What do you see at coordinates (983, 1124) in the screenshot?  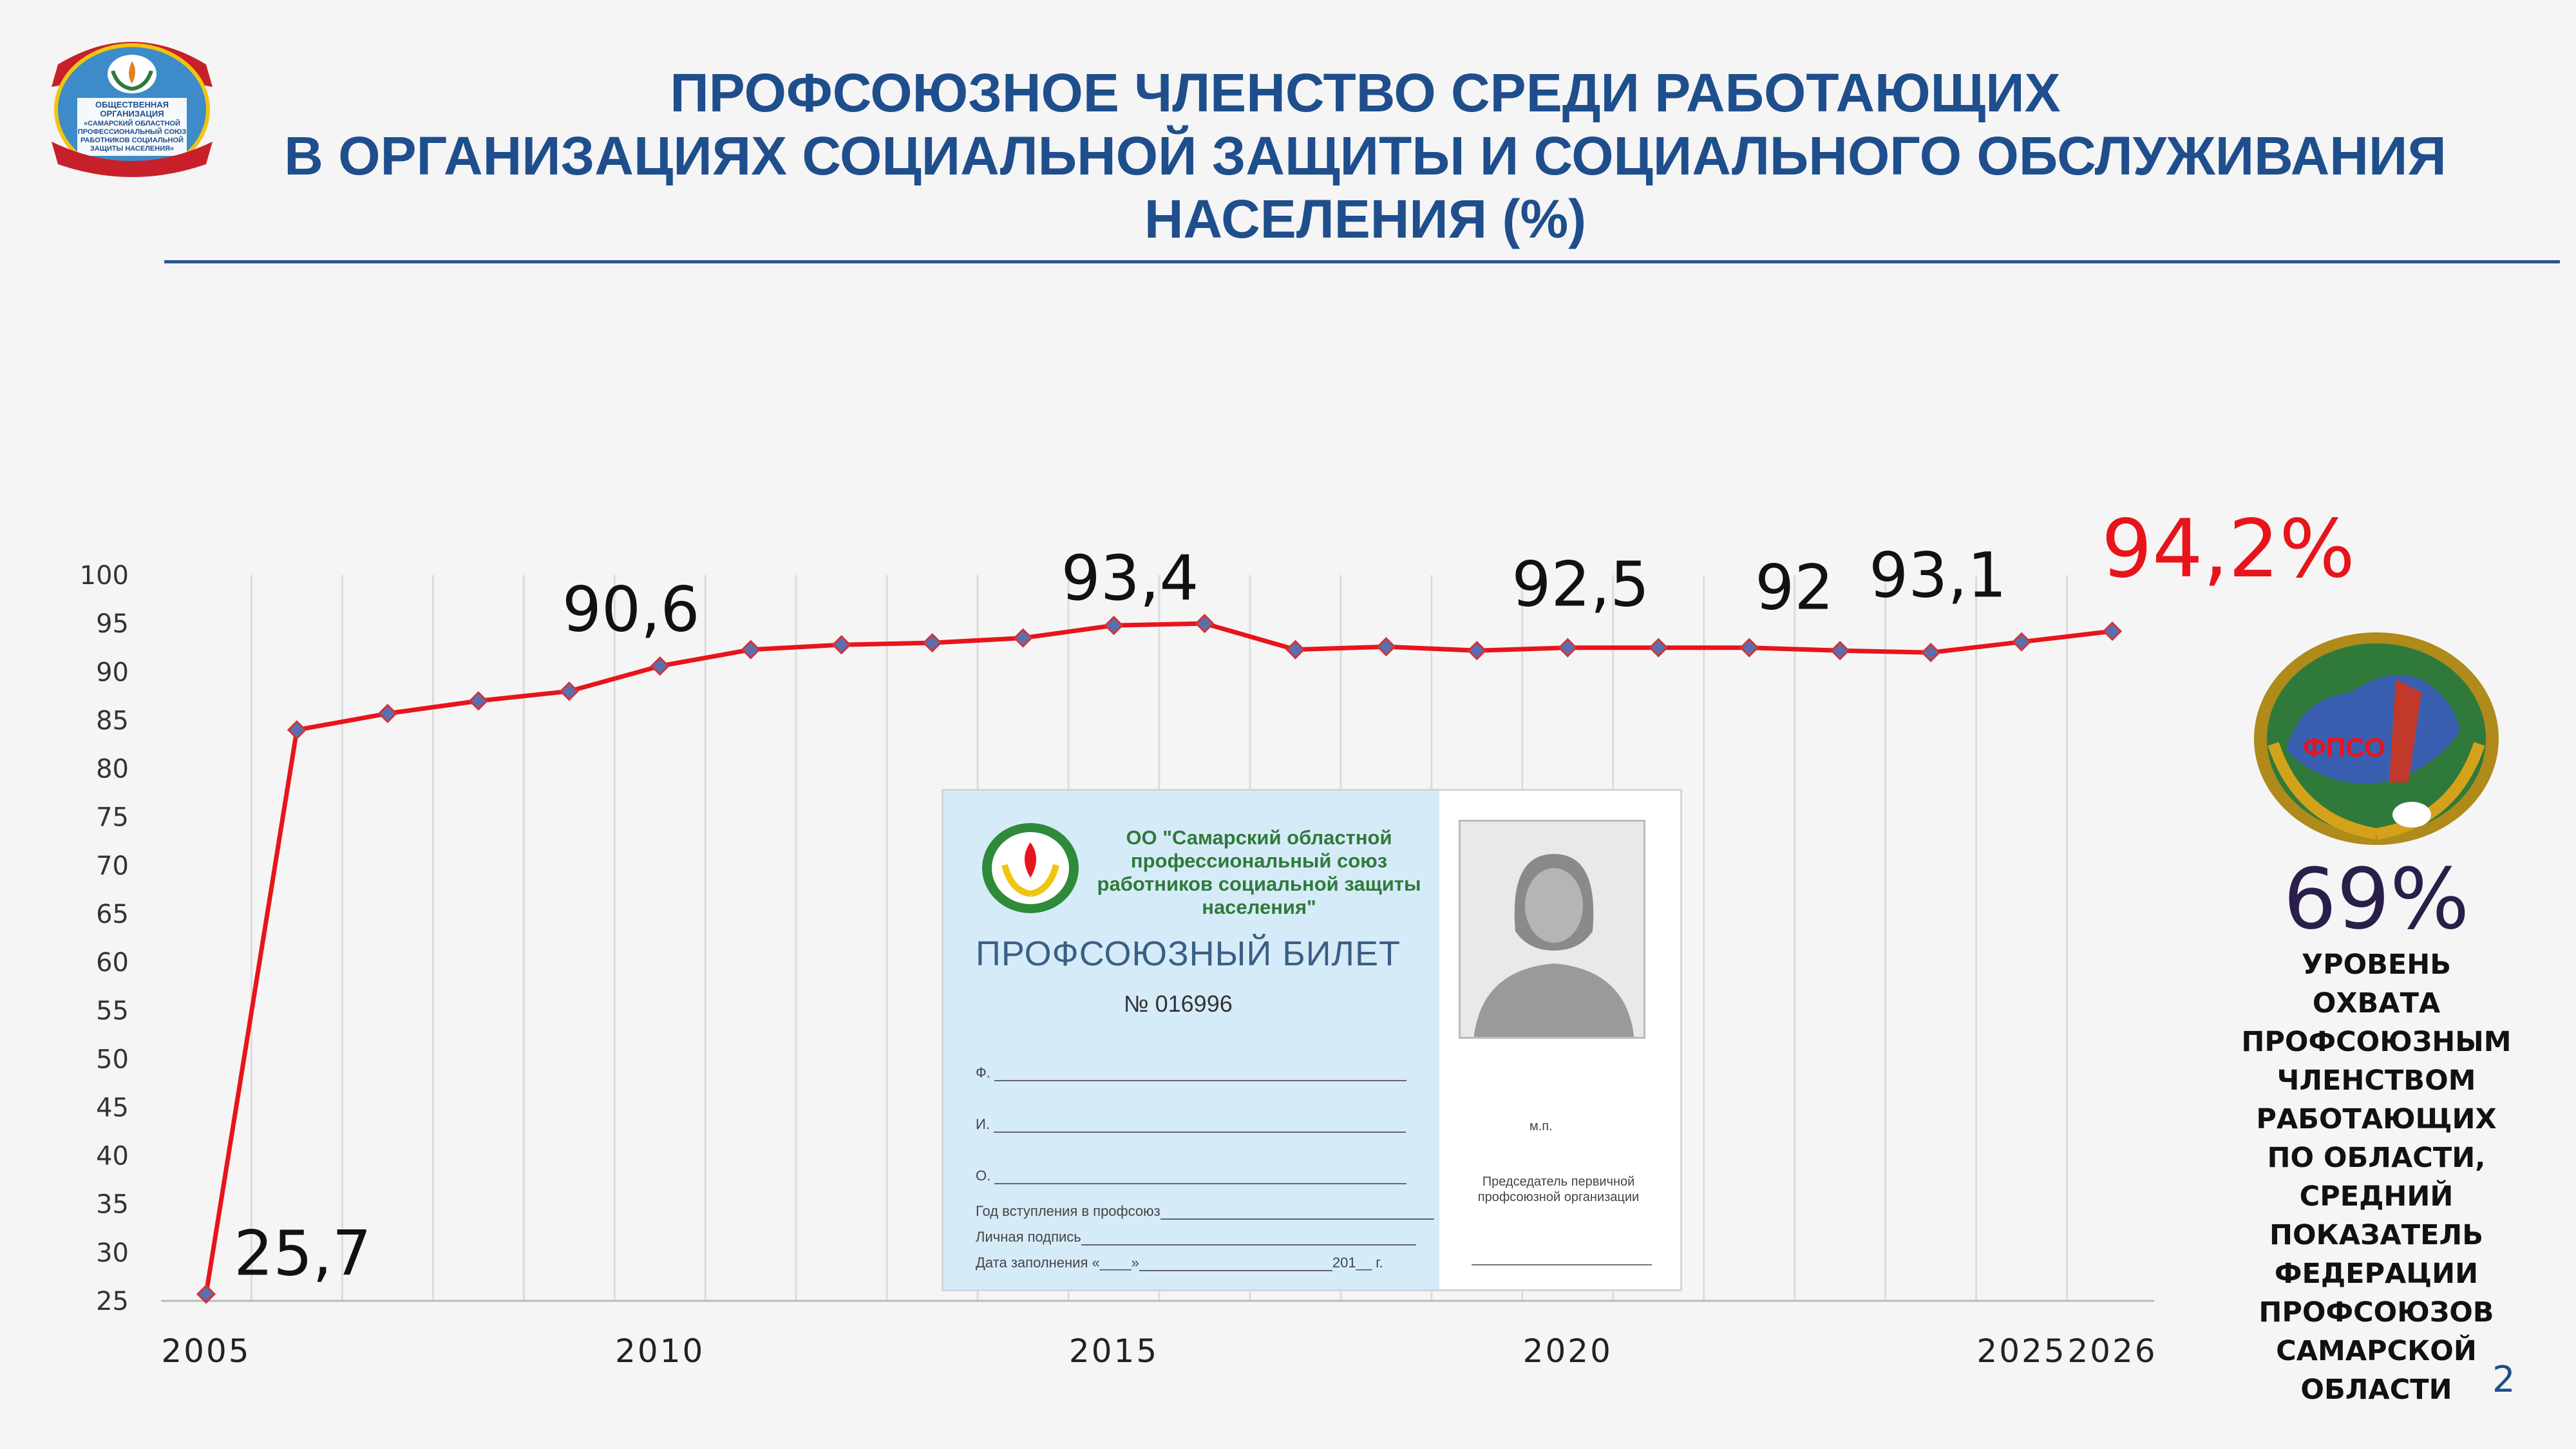 I see `card-field-i-label: И.` at bounding box center [983, 1124].